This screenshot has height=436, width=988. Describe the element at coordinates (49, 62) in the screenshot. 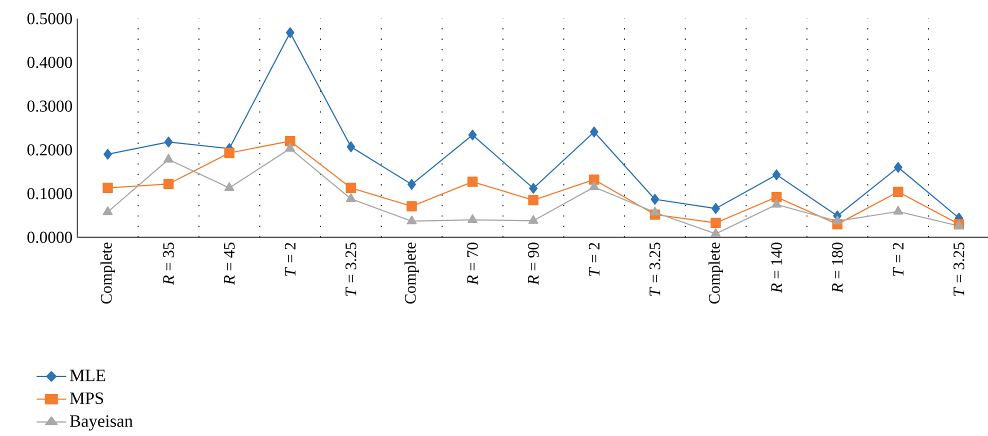

I see `y-tick-label: 0.4000` at that location.